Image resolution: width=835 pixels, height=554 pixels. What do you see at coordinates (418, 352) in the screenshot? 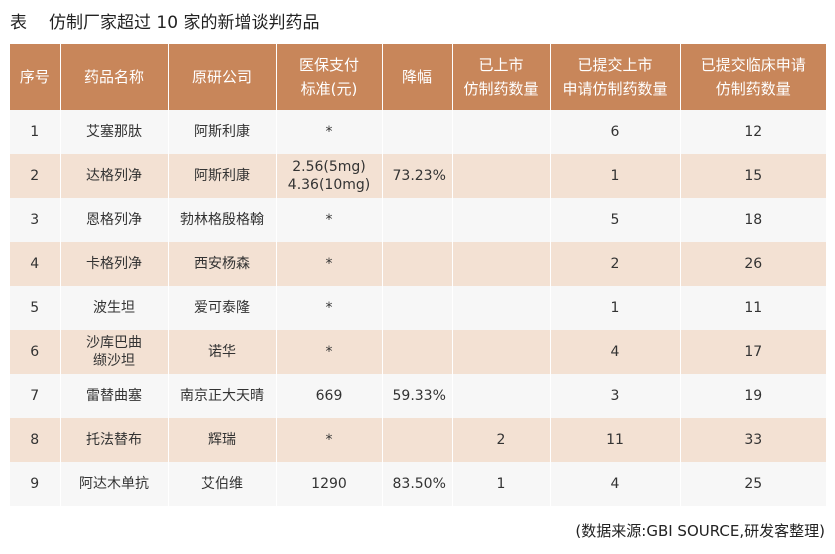
I see `table-row: 6 沙库巴曲 缬沙坦 诺华 * 4 17` at bounding box center [418, 352].